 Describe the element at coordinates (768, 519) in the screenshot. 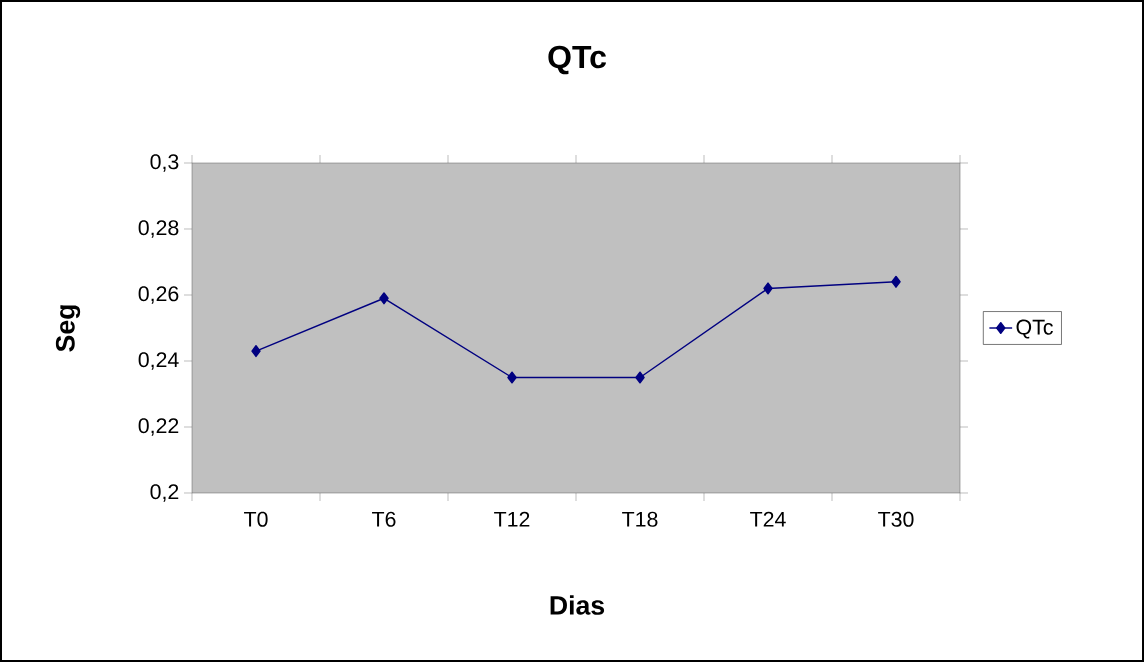

I see `x-tick-label: T24` at that location.